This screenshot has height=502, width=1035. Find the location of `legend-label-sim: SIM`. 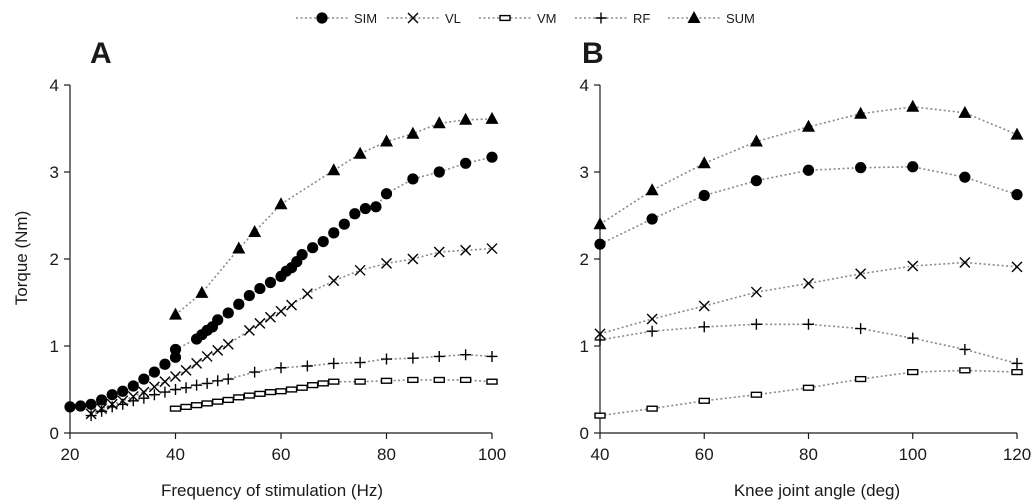

legend-label-sim: SIM is located at coordinates (365, 18).